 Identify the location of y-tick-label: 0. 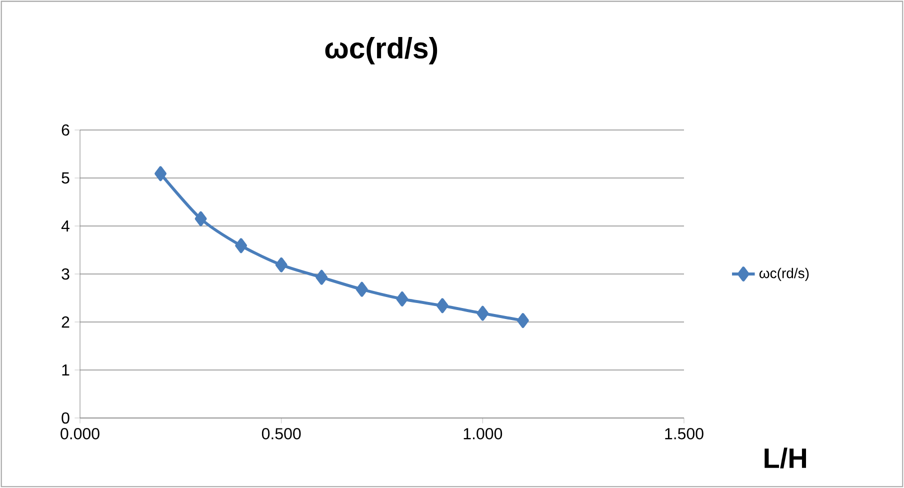
(66, 418).